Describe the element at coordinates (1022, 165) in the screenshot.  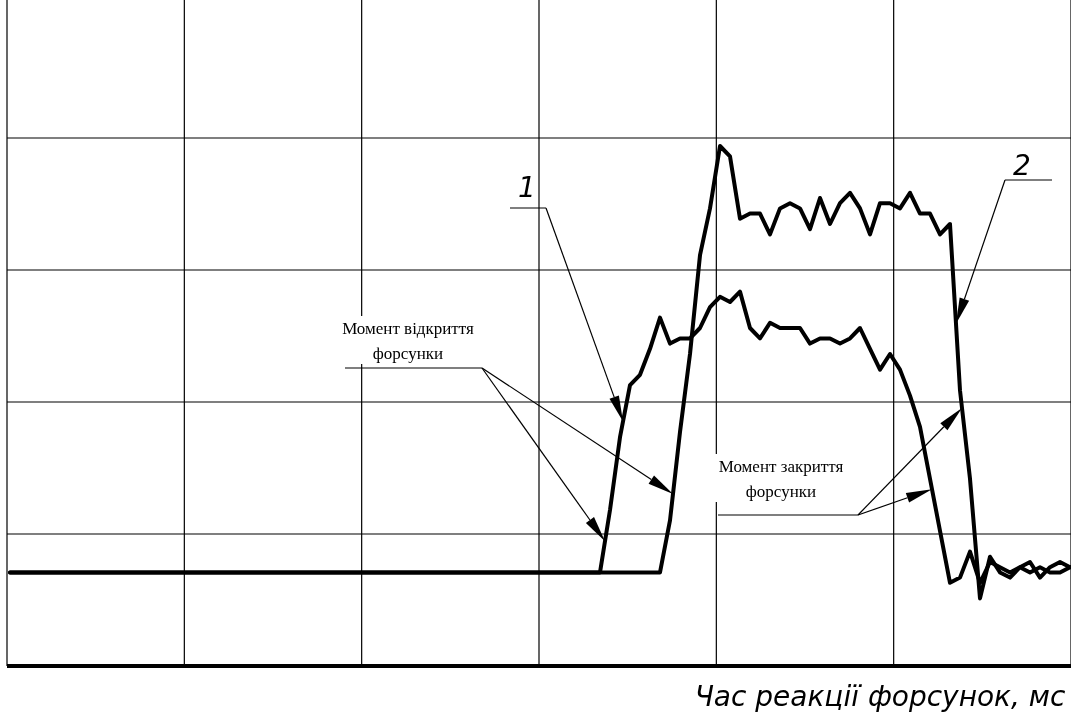
I see `text: 2` at that location.